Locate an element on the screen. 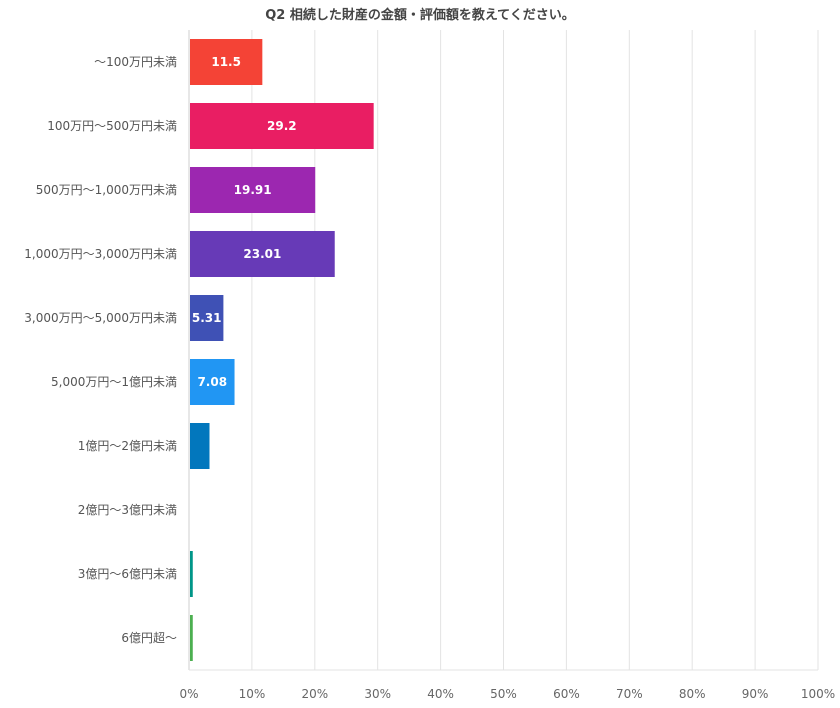 This screenshot has width=840, height=708. x-tick-label: 10% is located at coordinates (252, 694).